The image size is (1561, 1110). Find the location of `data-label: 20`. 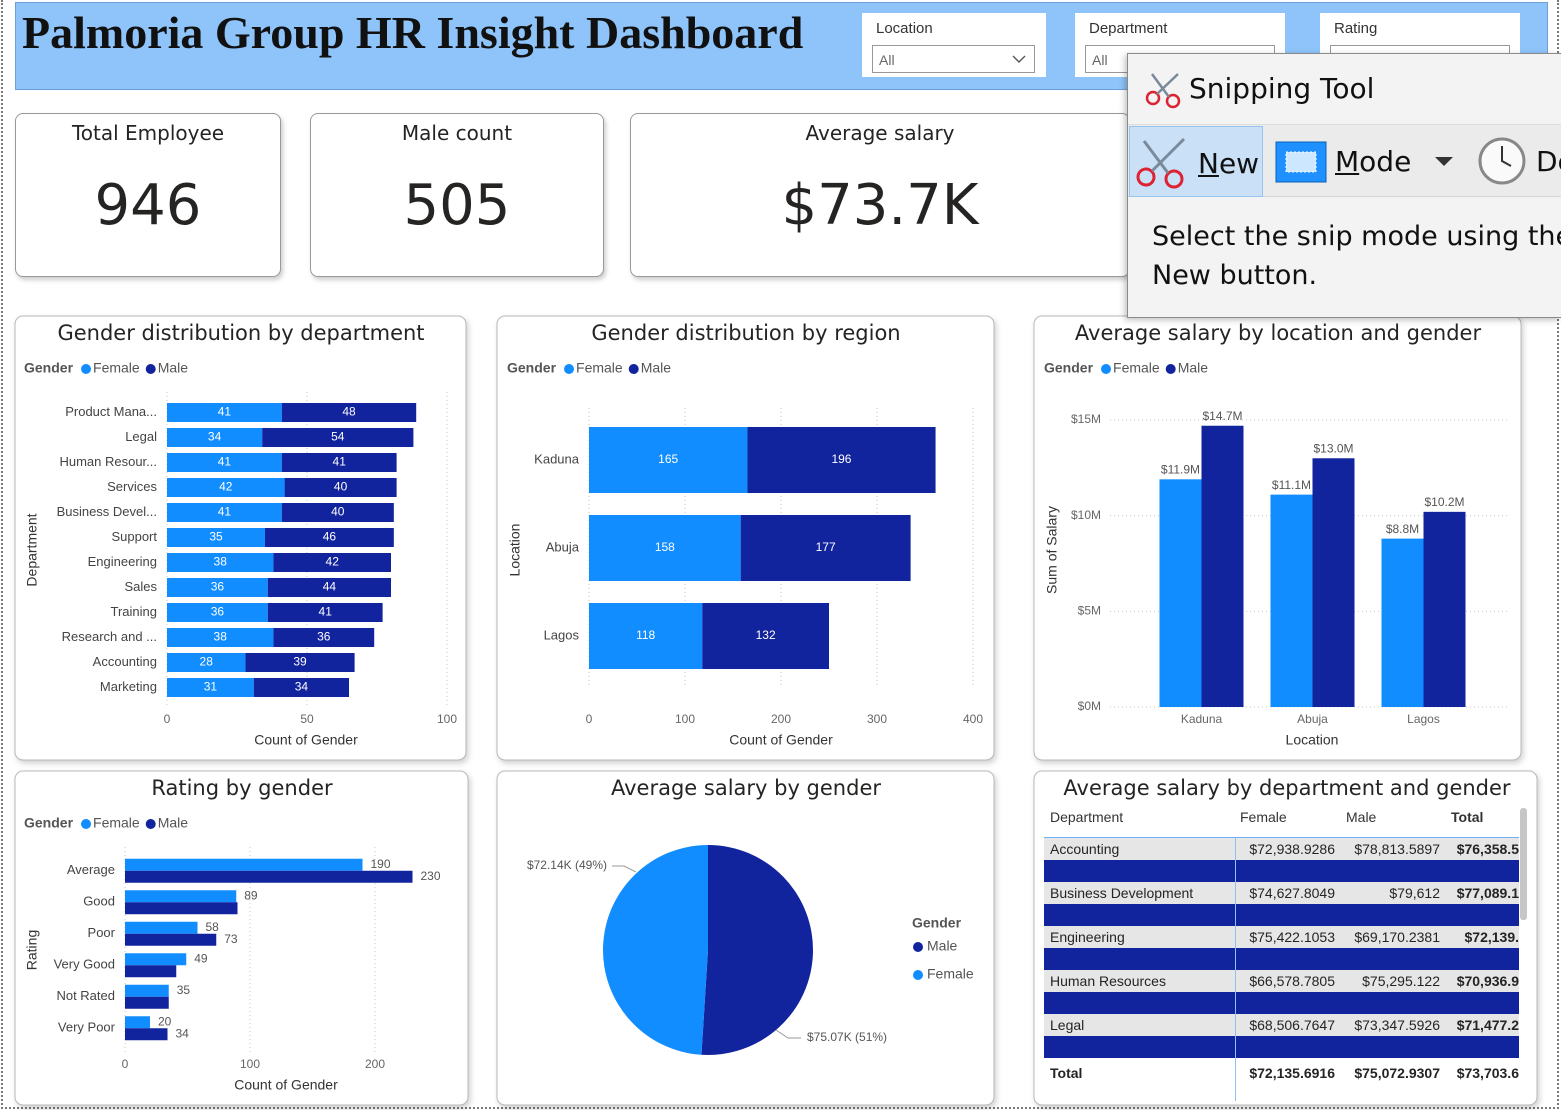

data-label: 20 is located at coordinates (165, 1021).